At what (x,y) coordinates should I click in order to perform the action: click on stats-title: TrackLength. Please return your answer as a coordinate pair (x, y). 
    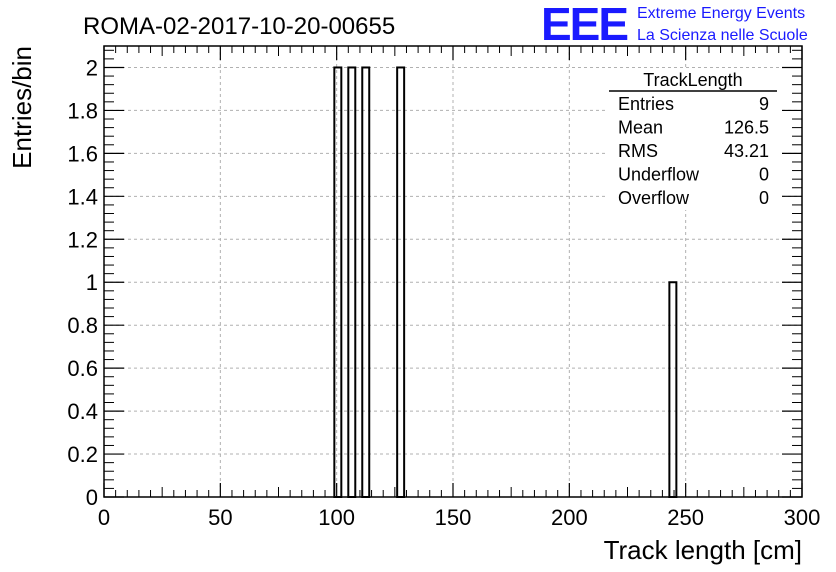
    Looking at the image, I should click on (692, 80).